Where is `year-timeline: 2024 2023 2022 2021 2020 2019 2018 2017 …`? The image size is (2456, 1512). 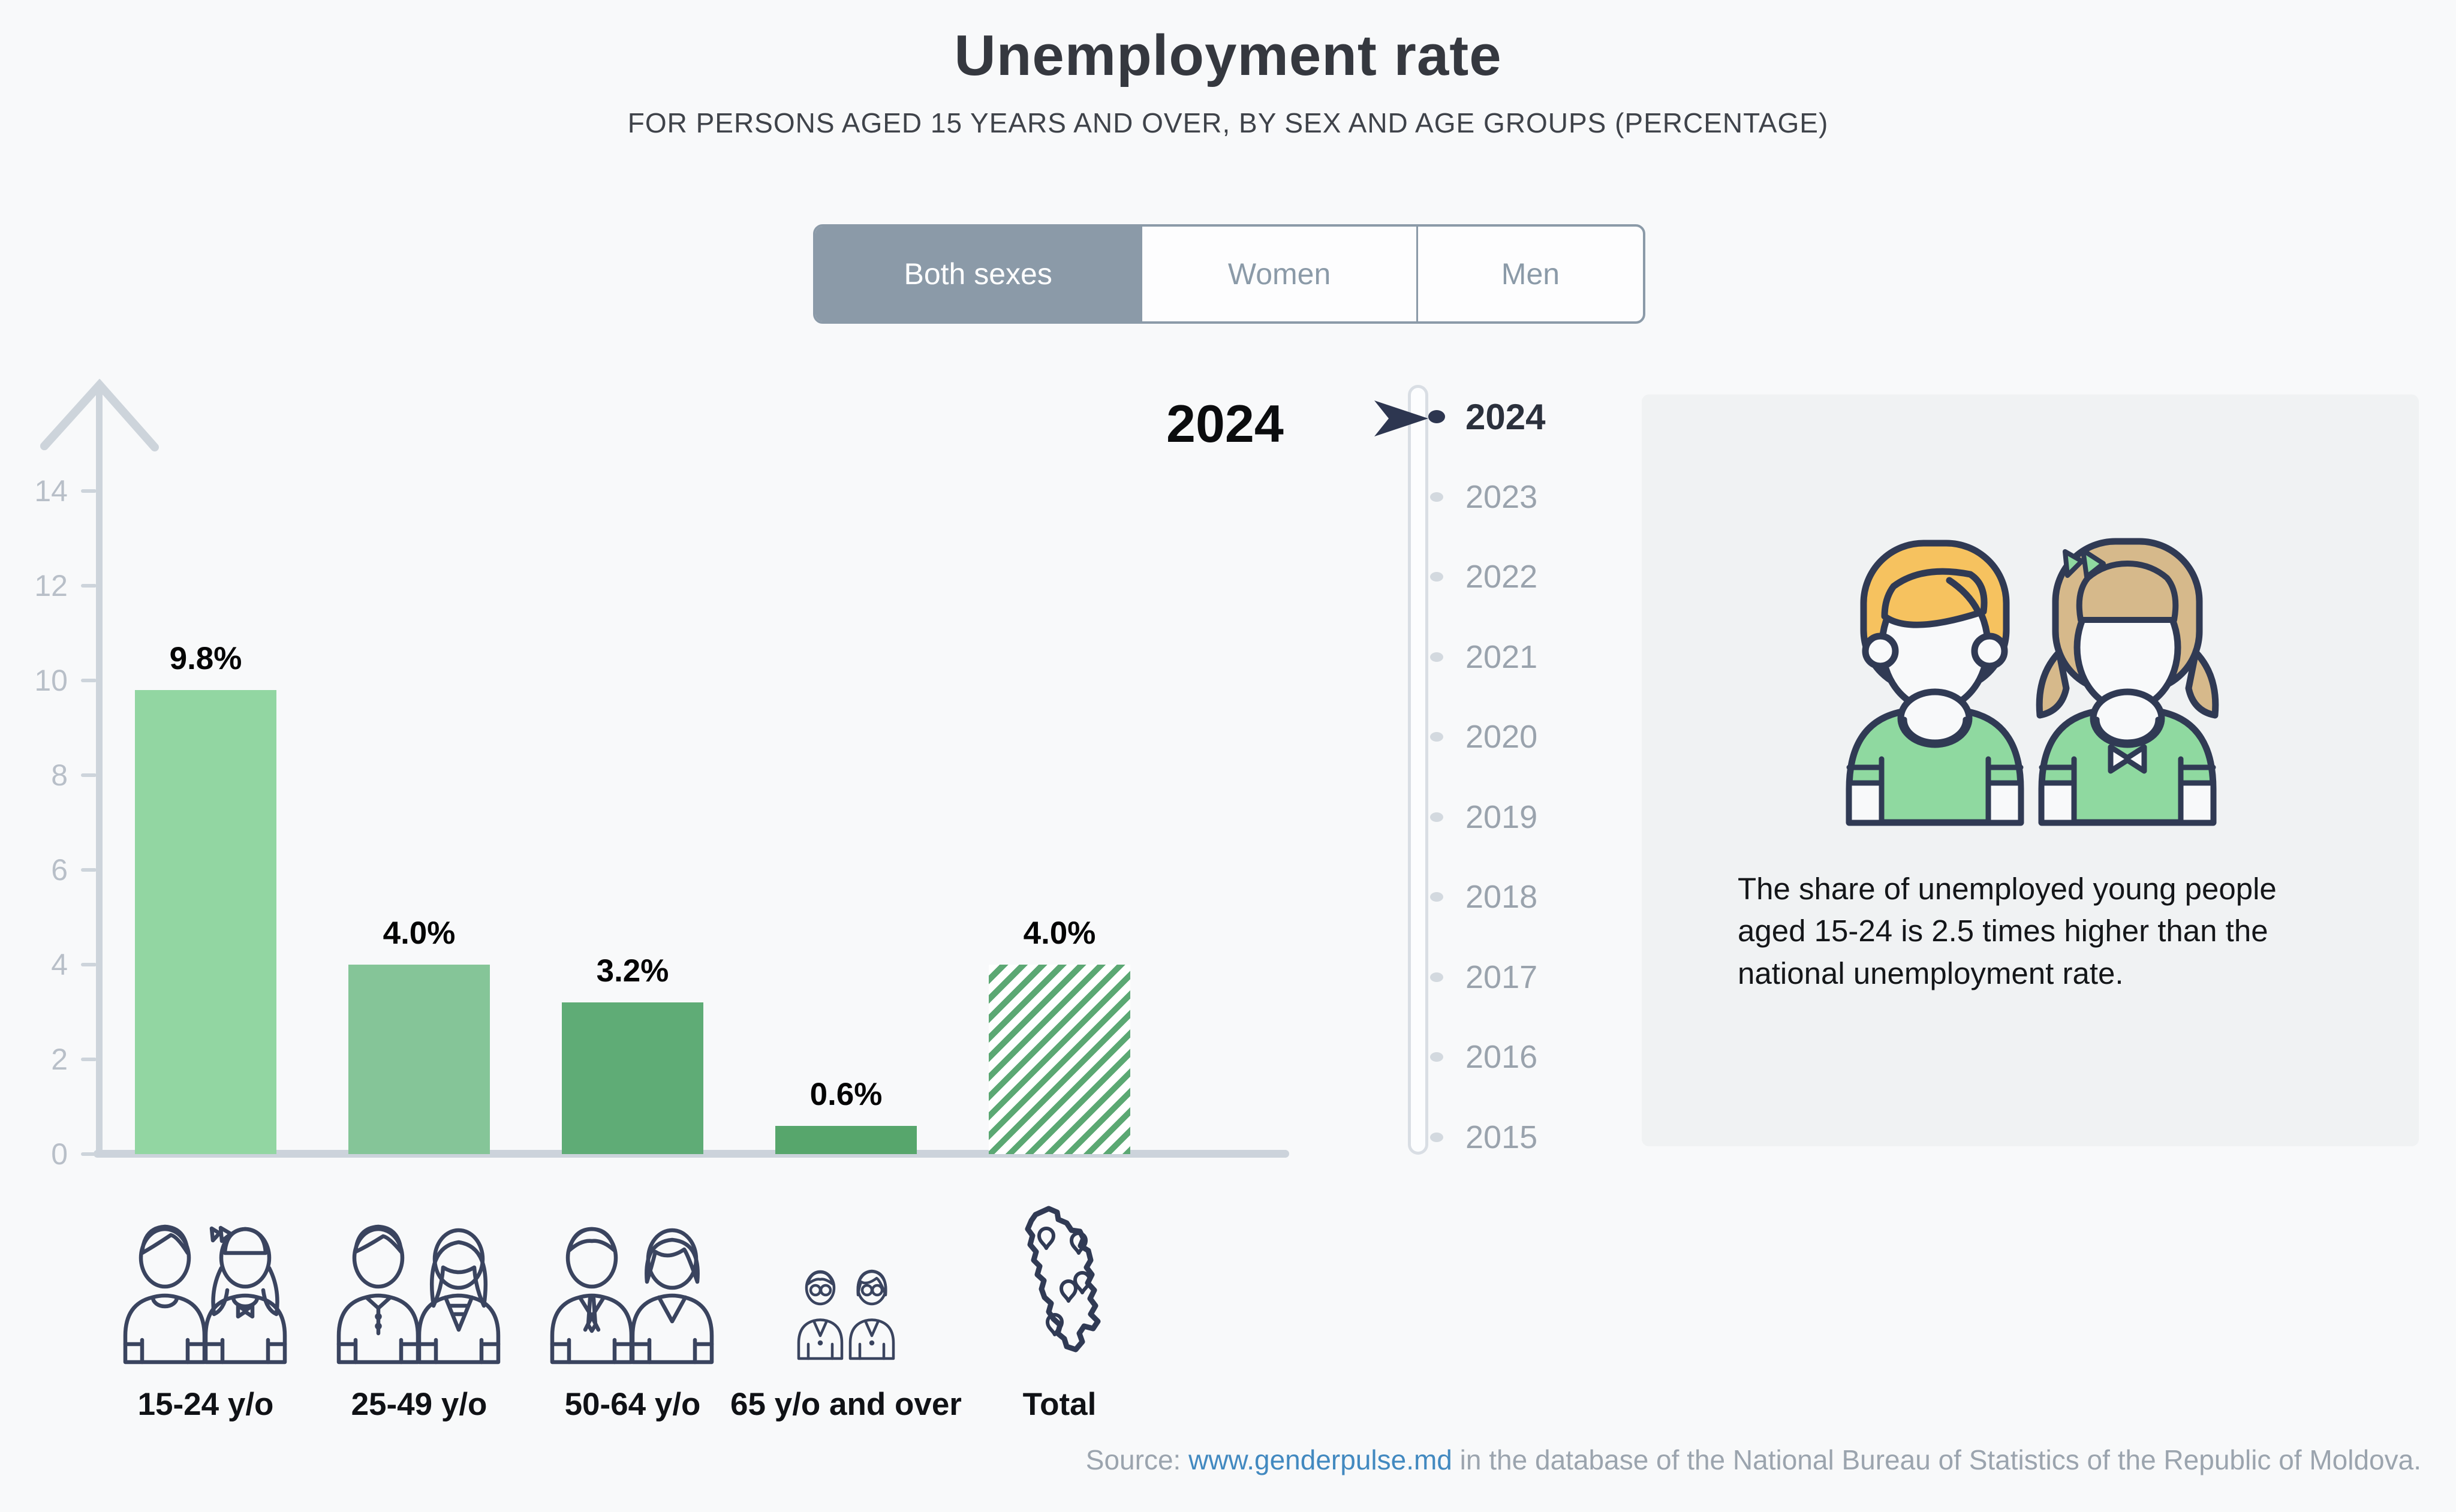
year-timeline: 2024 2023 2022 2021 2020 2019 2018 2017 … is located at coordinates (1487, 777).